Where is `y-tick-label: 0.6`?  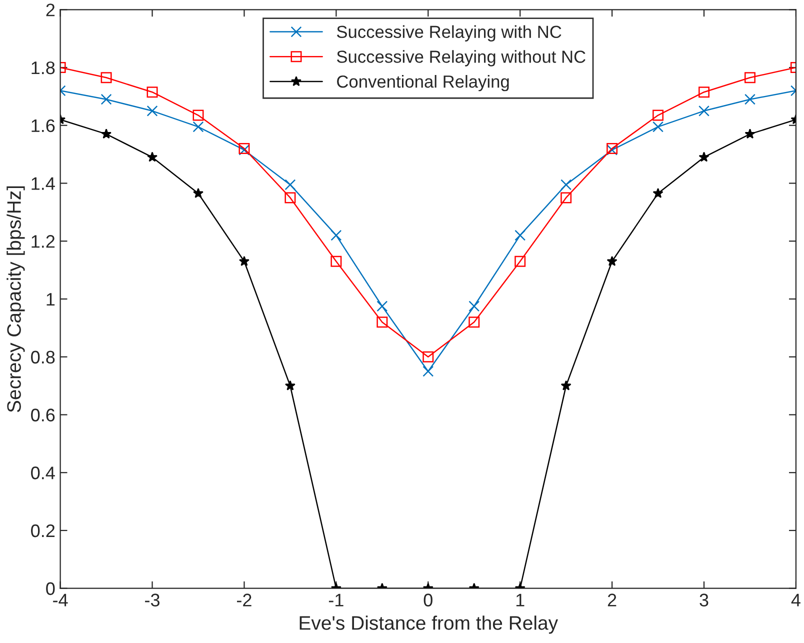 y-tick-label: 0.6 is located at coordinates (43, 415).